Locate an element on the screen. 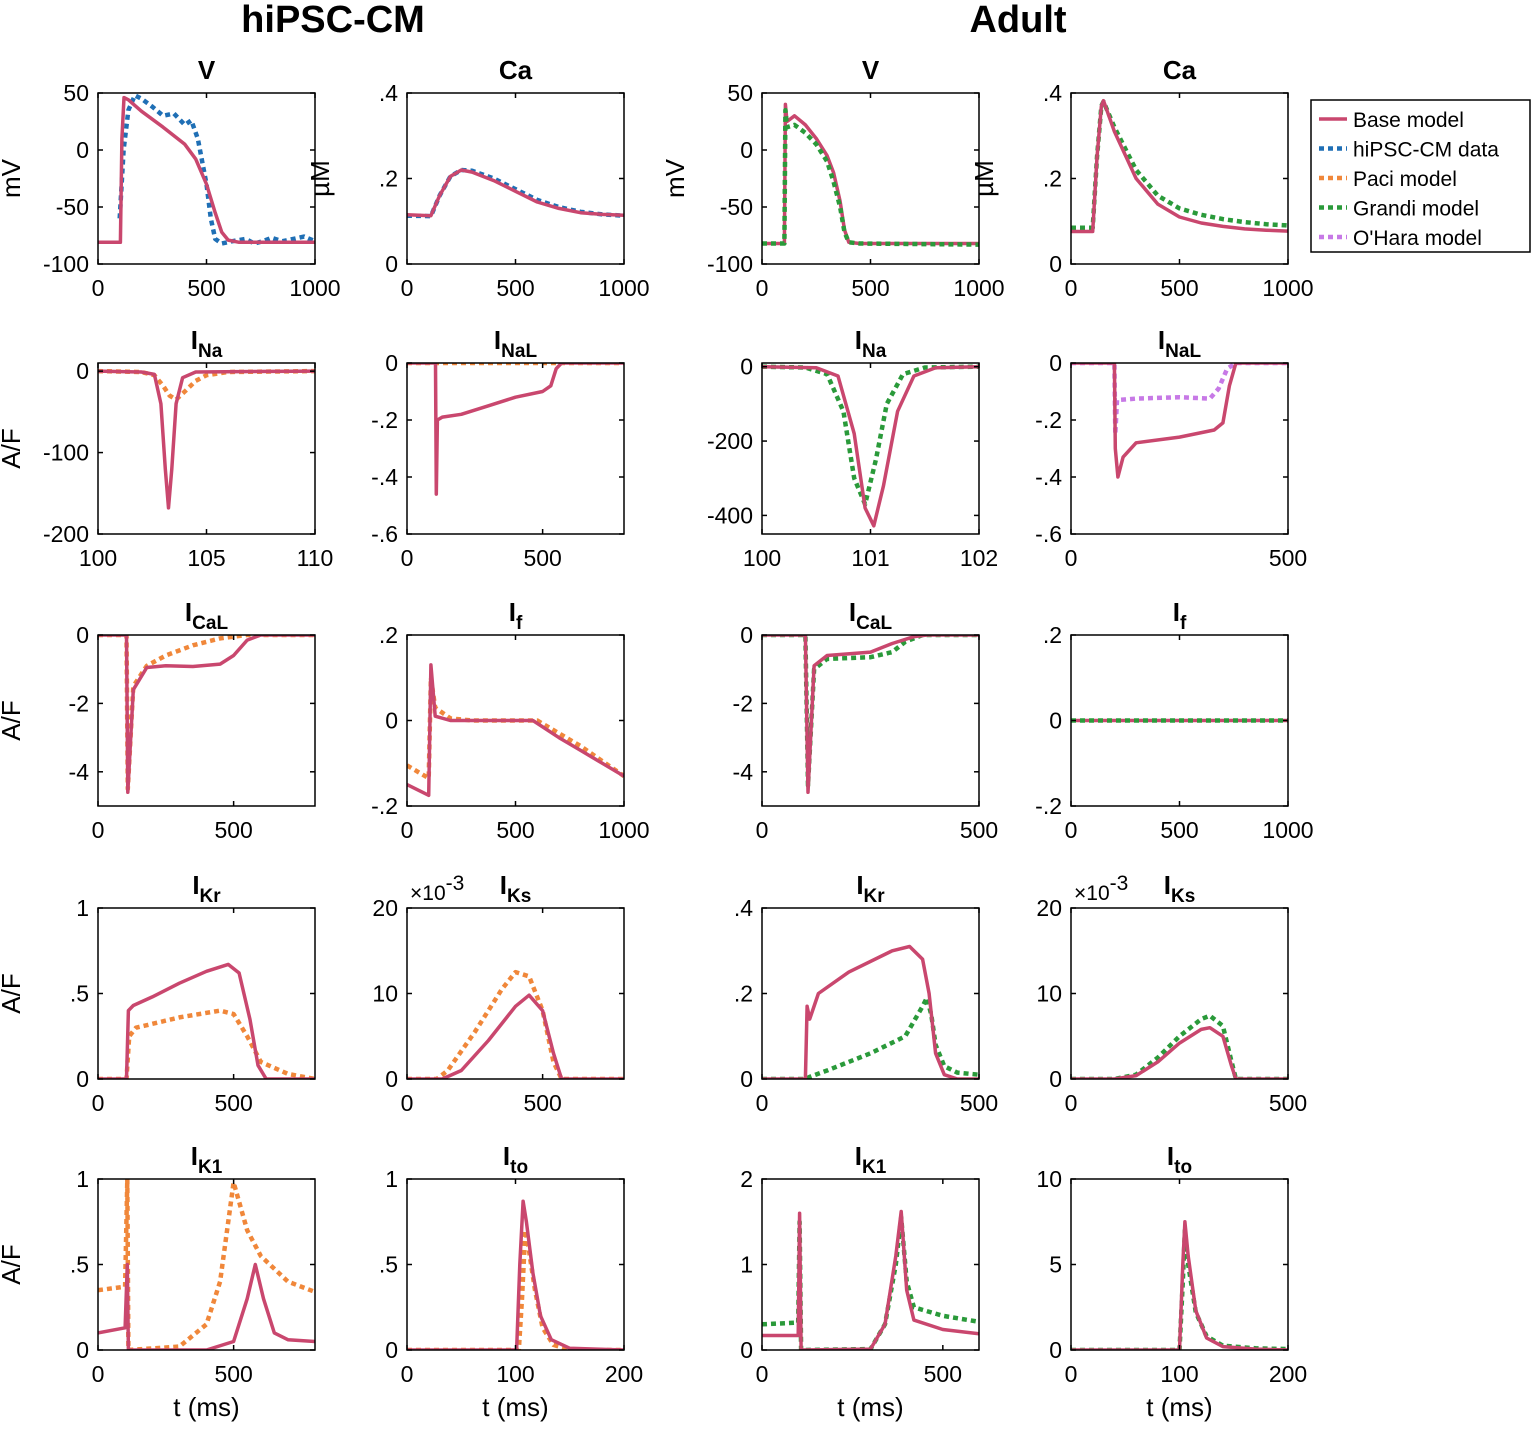  panel-a-ICaL: 0 500 -4 -2 0 ICaL is located at coordinates (866, 720).